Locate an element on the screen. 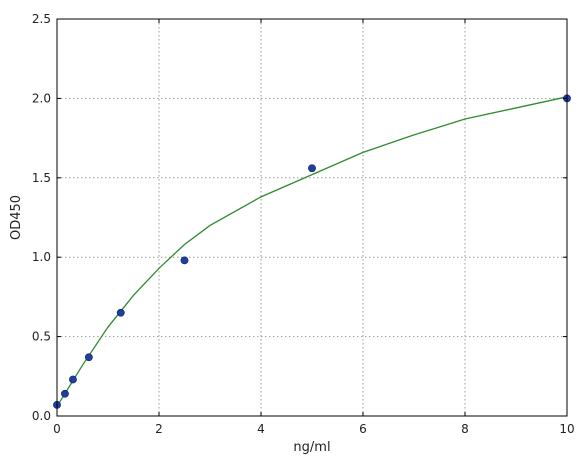  y-tick-label: 2.0 is located at coordinates (41, 98).